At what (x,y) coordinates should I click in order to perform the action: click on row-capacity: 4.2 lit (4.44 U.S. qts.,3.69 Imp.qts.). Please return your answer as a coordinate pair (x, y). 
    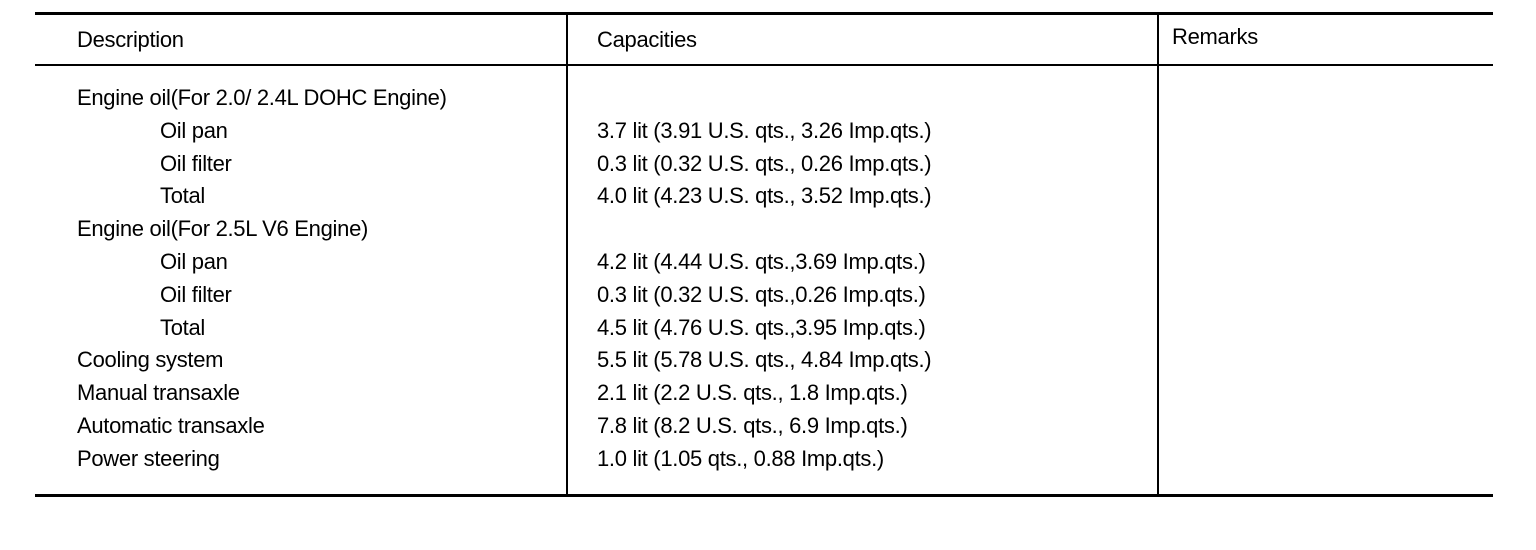
    Looking at the image, I should click on (761, 261).